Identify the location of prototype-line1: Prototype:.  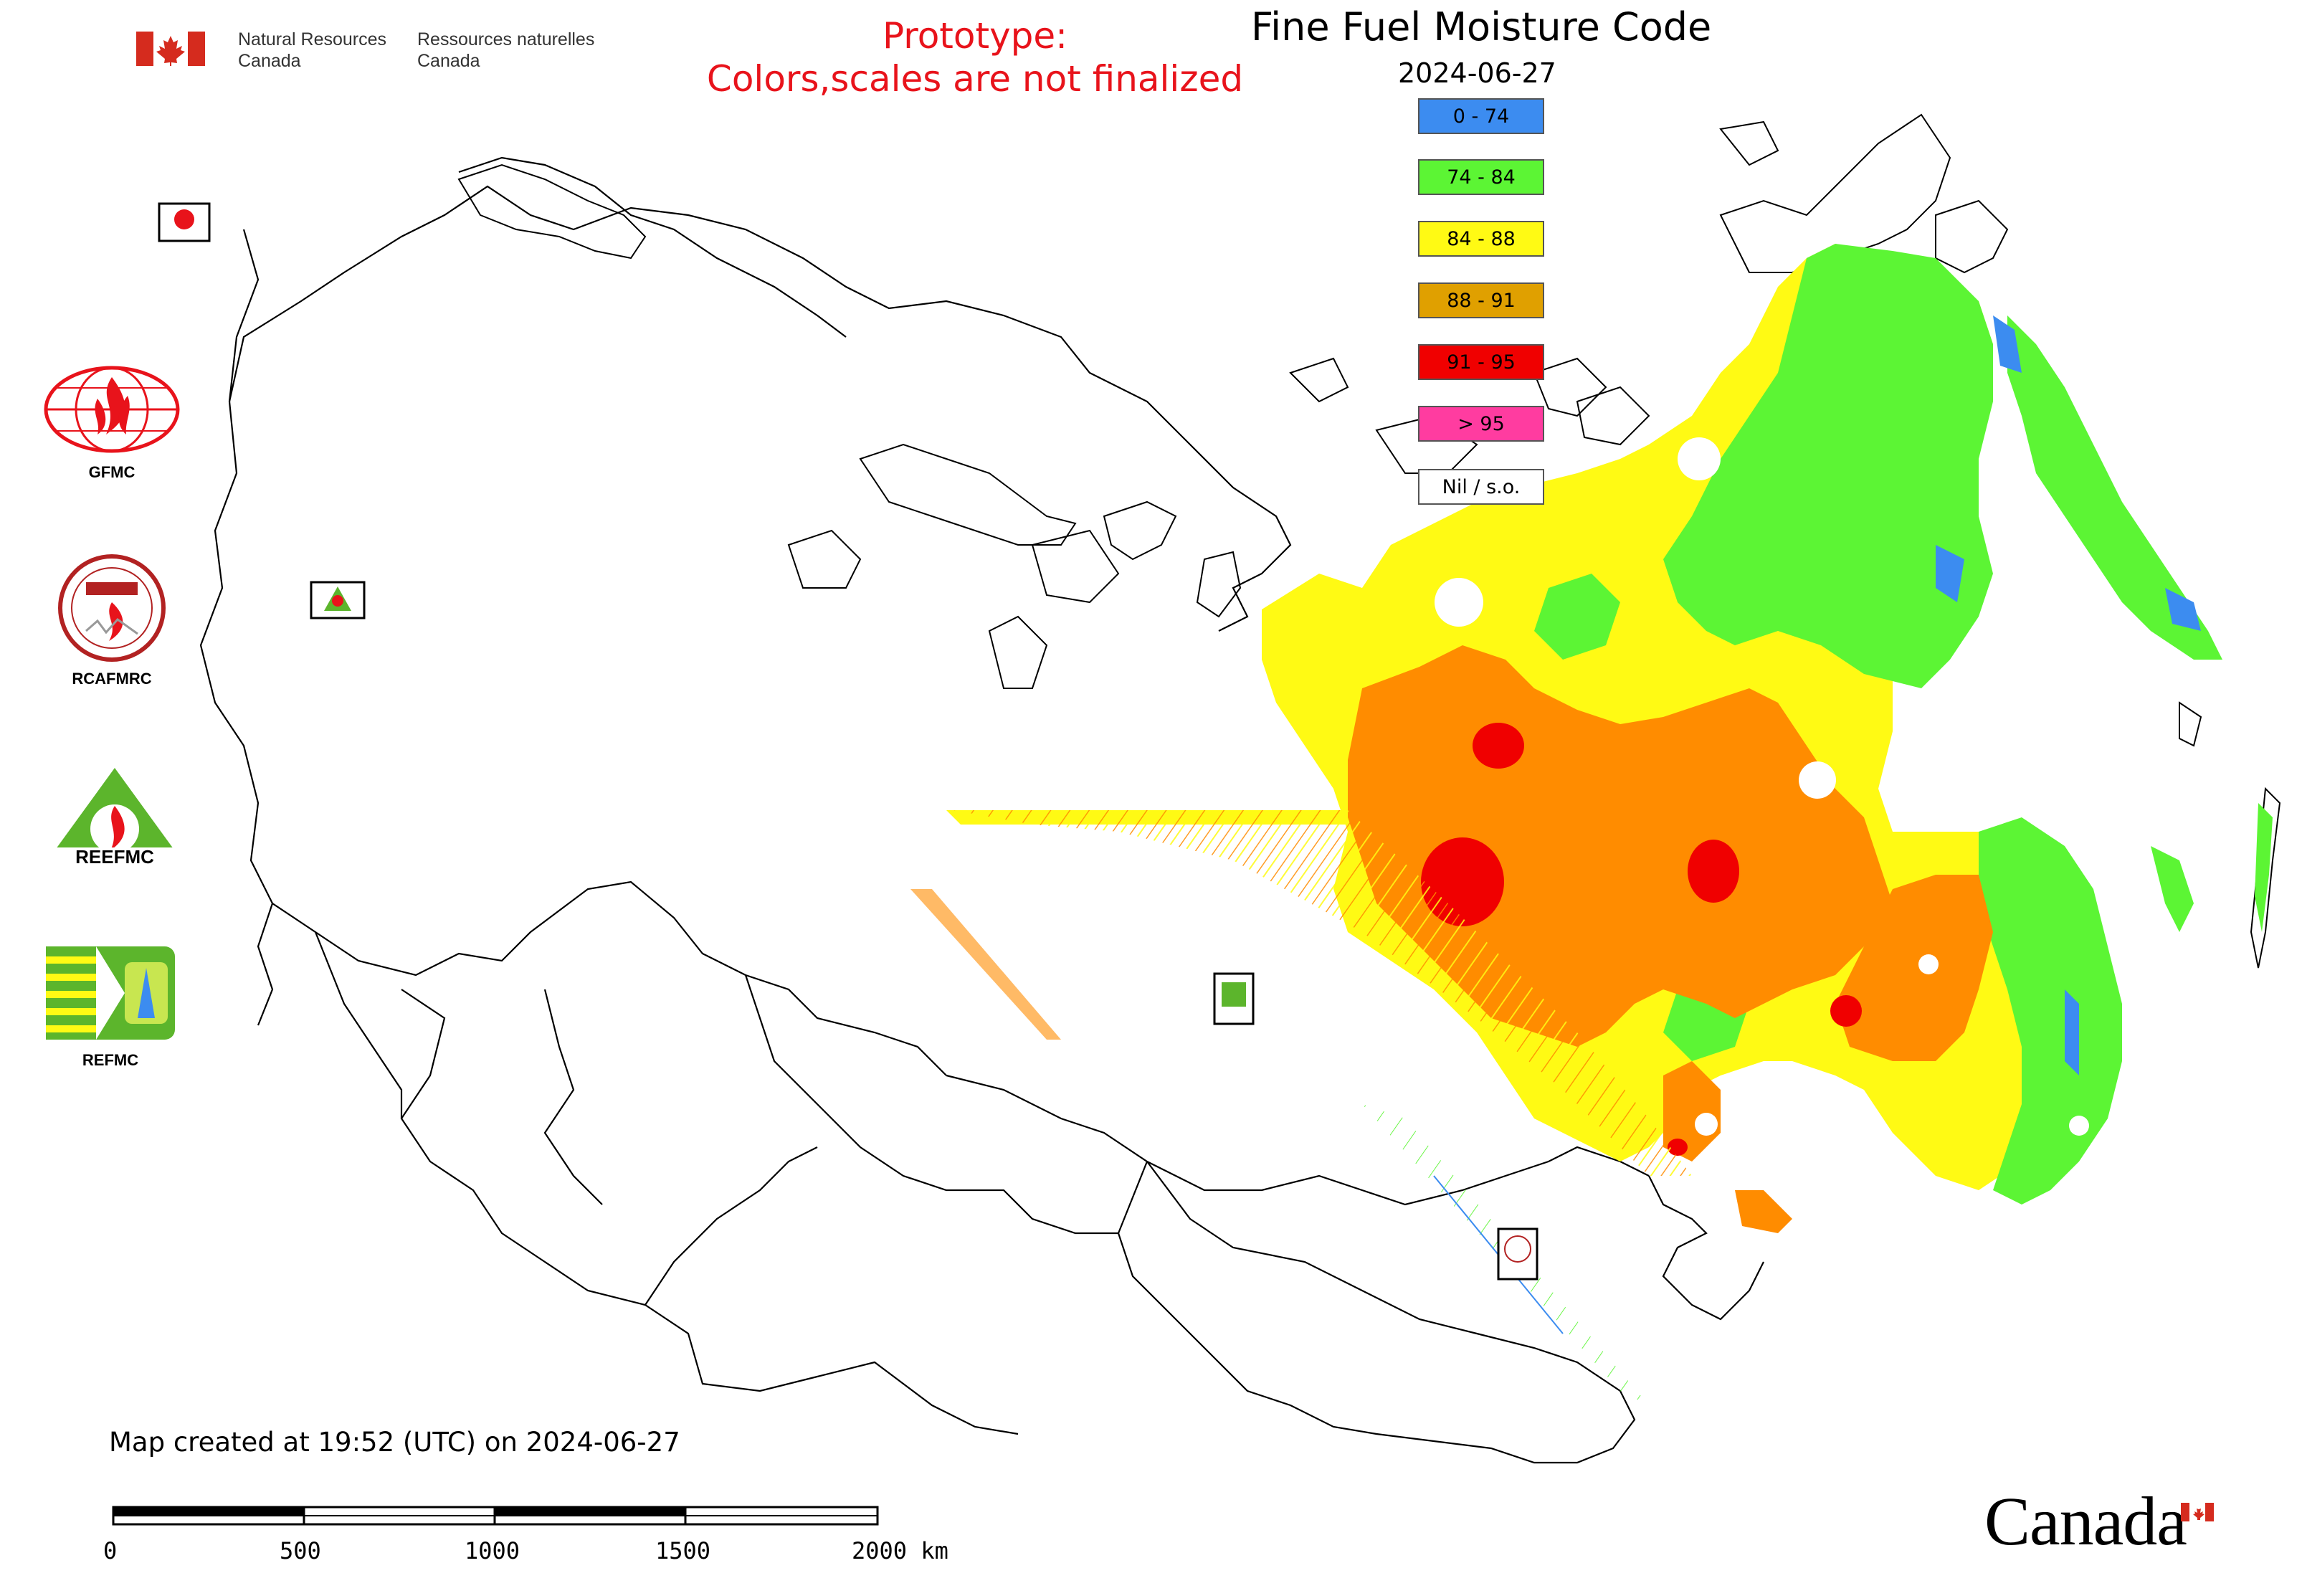
(975, 36).